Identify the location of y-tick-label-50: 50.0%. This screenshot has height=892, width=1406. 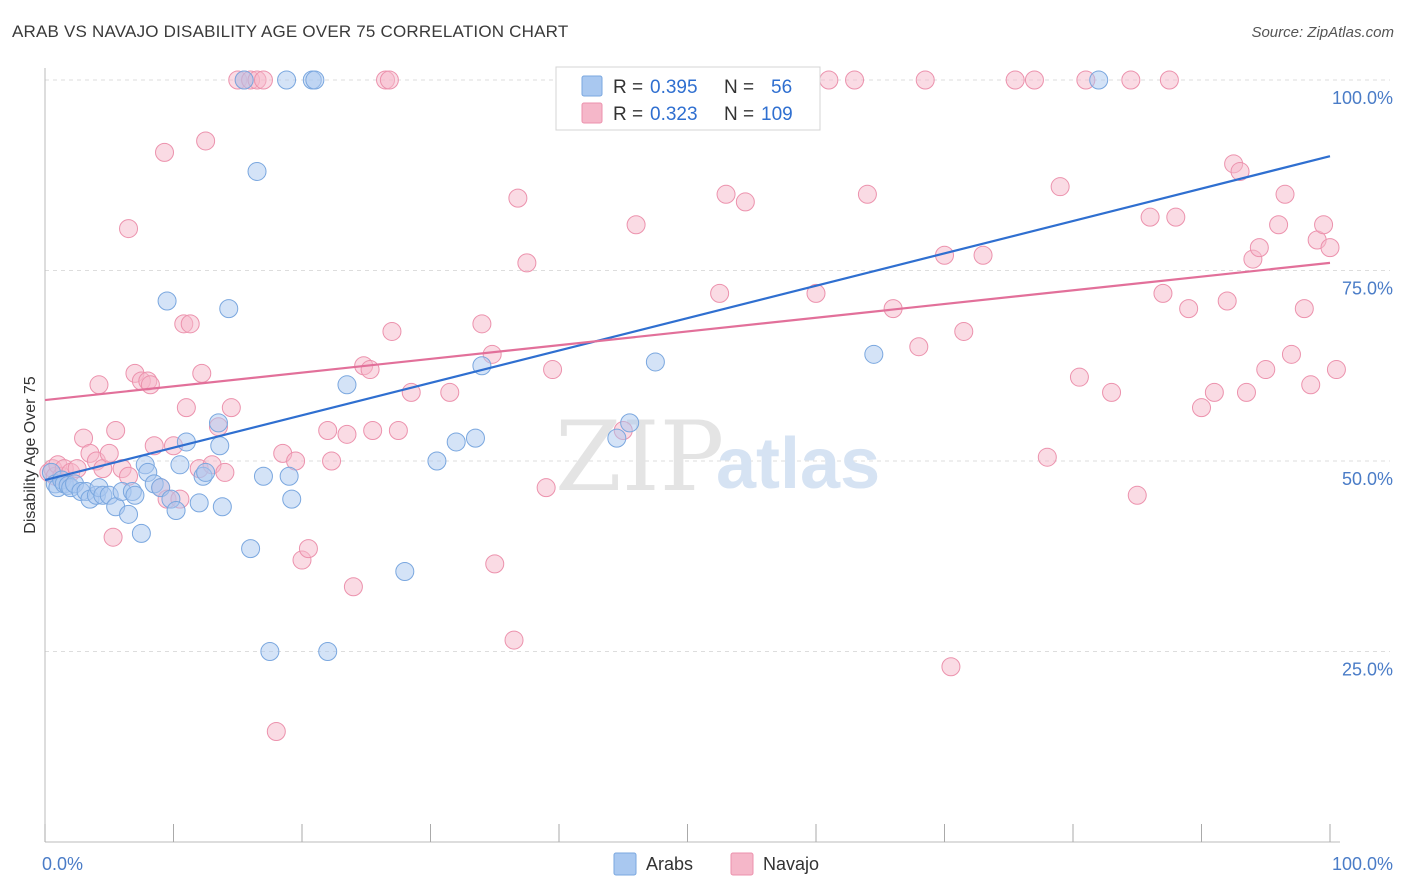
(1367, 479).